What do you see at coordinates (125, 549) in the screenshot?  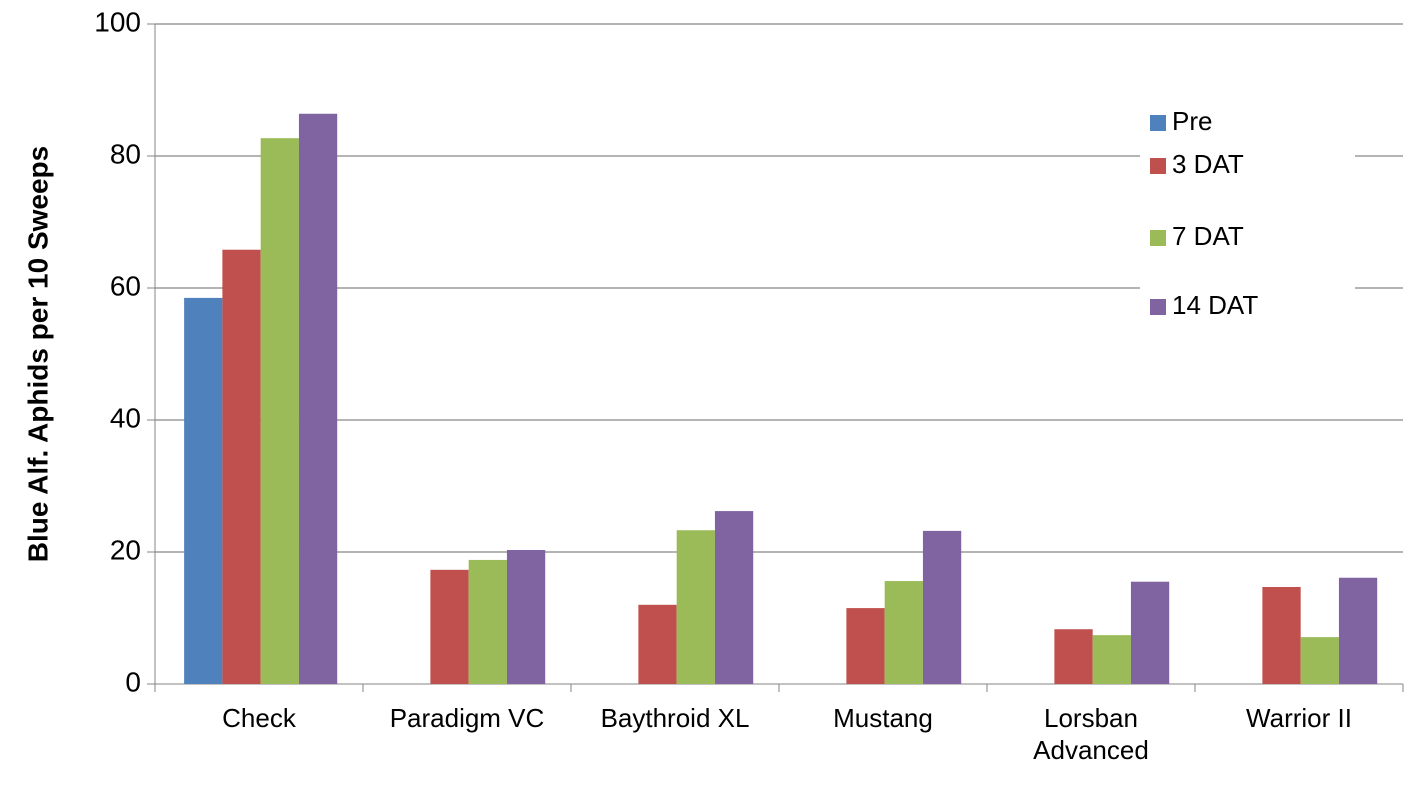 I see `y-tick-label: 20` at bounding box center [125, 549].